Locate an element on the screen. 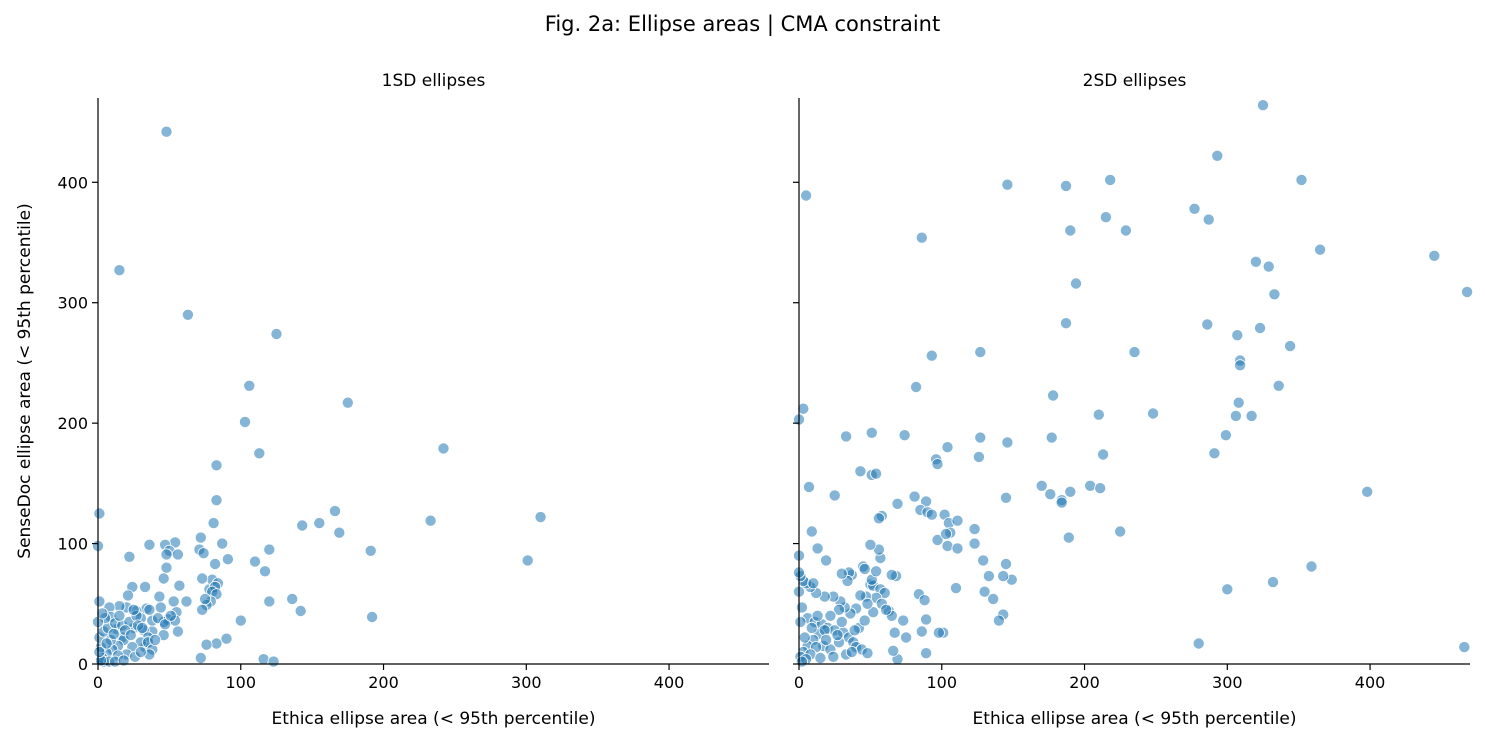 This screenshot has width=1485, height=742. y-tick-label: 400 is located at coordinates (72, 182).